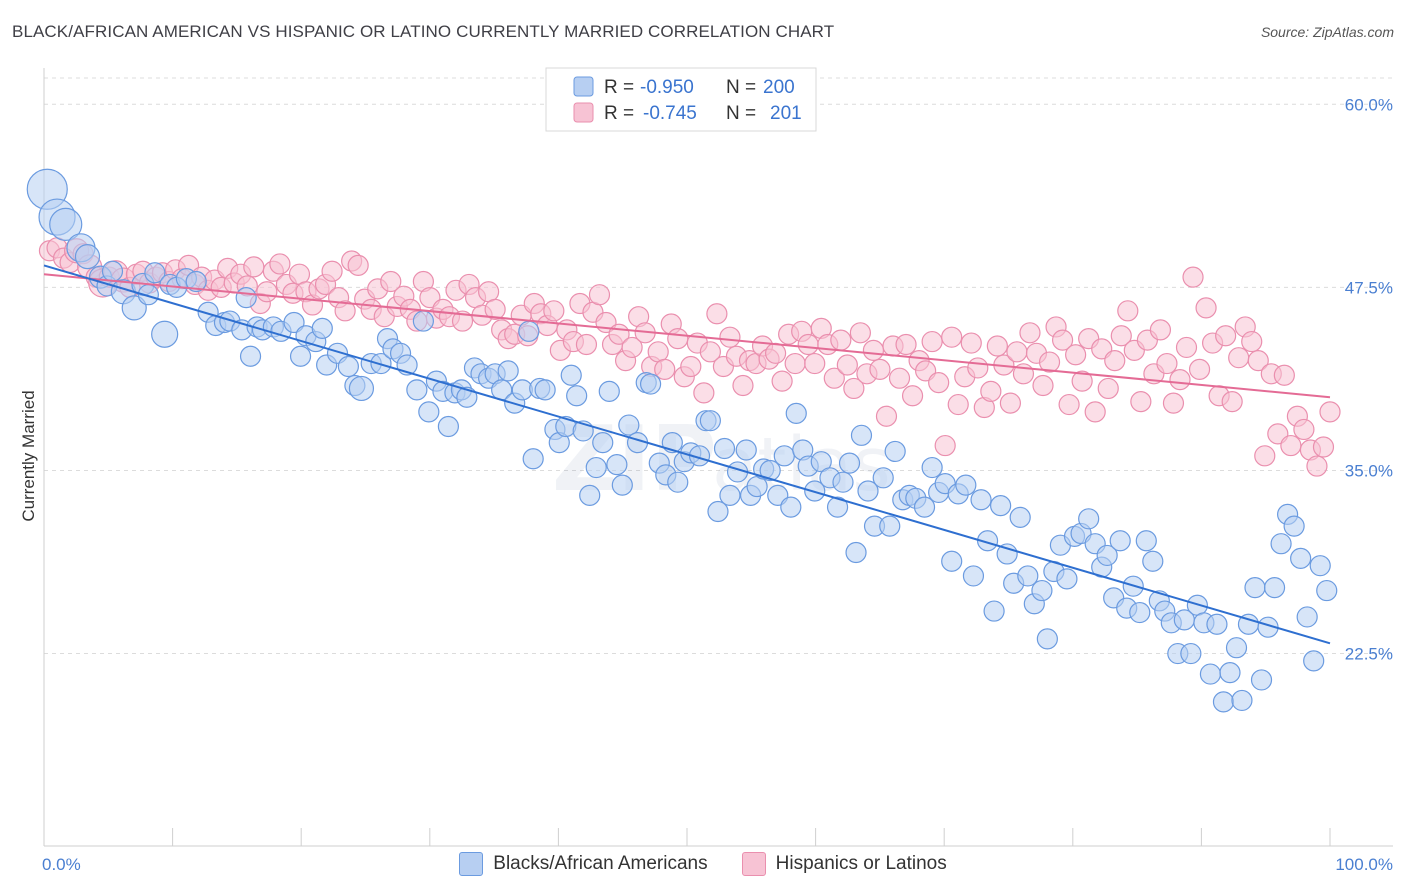 The width and height of the screenshot is (1406, 892). I want to click on legend-item-blacks: Blacks/African Americans, so click(583, 864).